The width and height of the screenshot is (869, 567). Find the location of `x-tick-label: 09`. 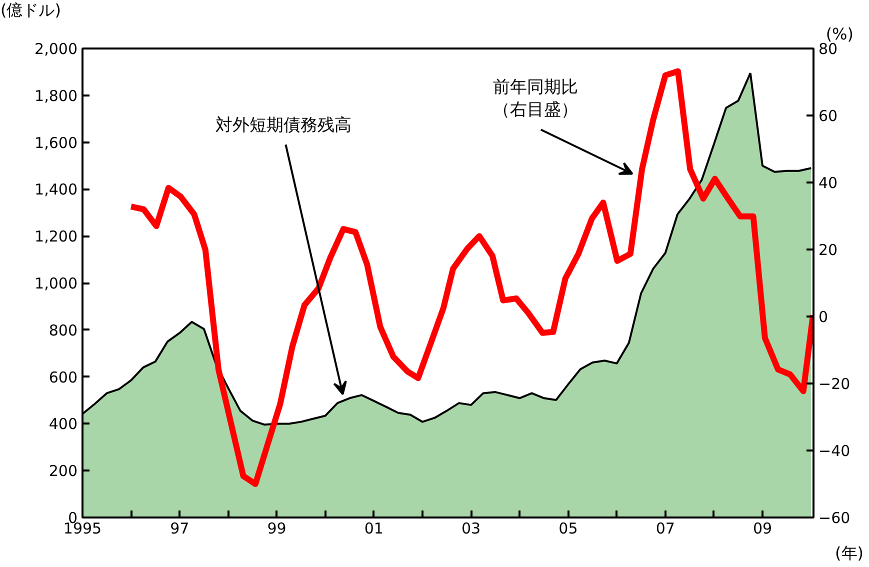

x-tick-label: 09 is located at coordinates (762, 529).